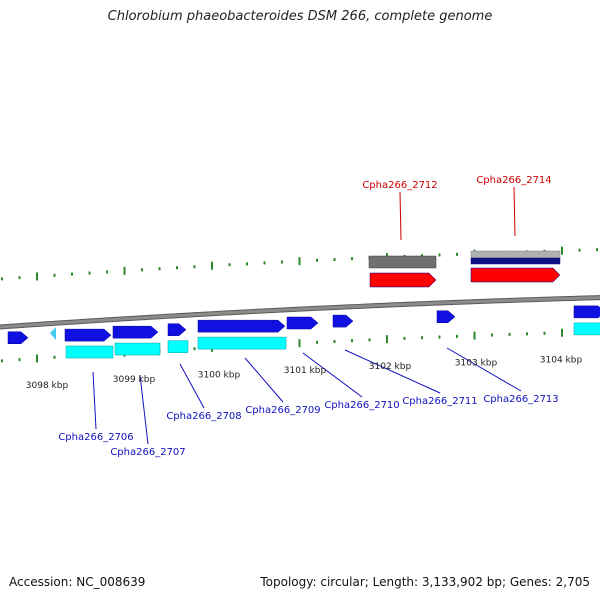 The height and width of the screenshot is (600, 600). What do you see at coordinates (439, 401) in the screenshot?
I see `forward-gene-label: Cpha266_2711` at bounding box center [439, 401].